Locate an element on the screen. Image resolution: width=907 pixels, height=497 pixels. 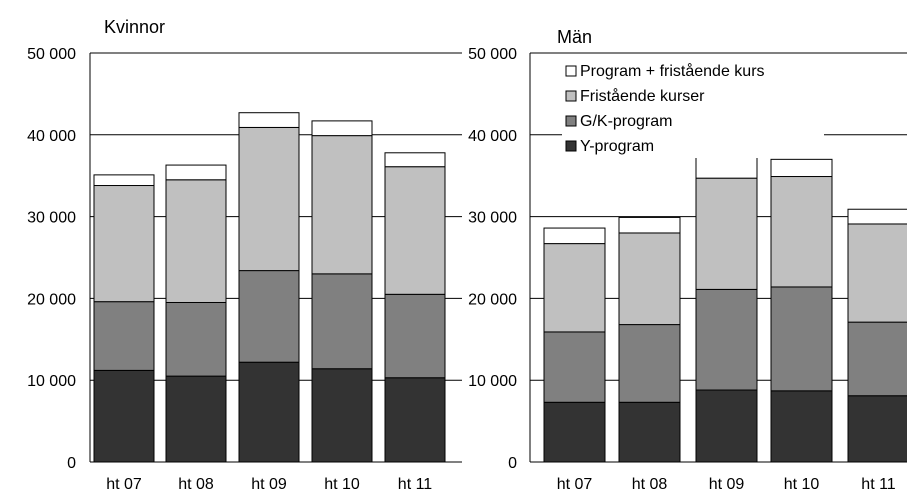
kvinnor-xtick-label-2: ht 09 is located at coordinates (269, 484).